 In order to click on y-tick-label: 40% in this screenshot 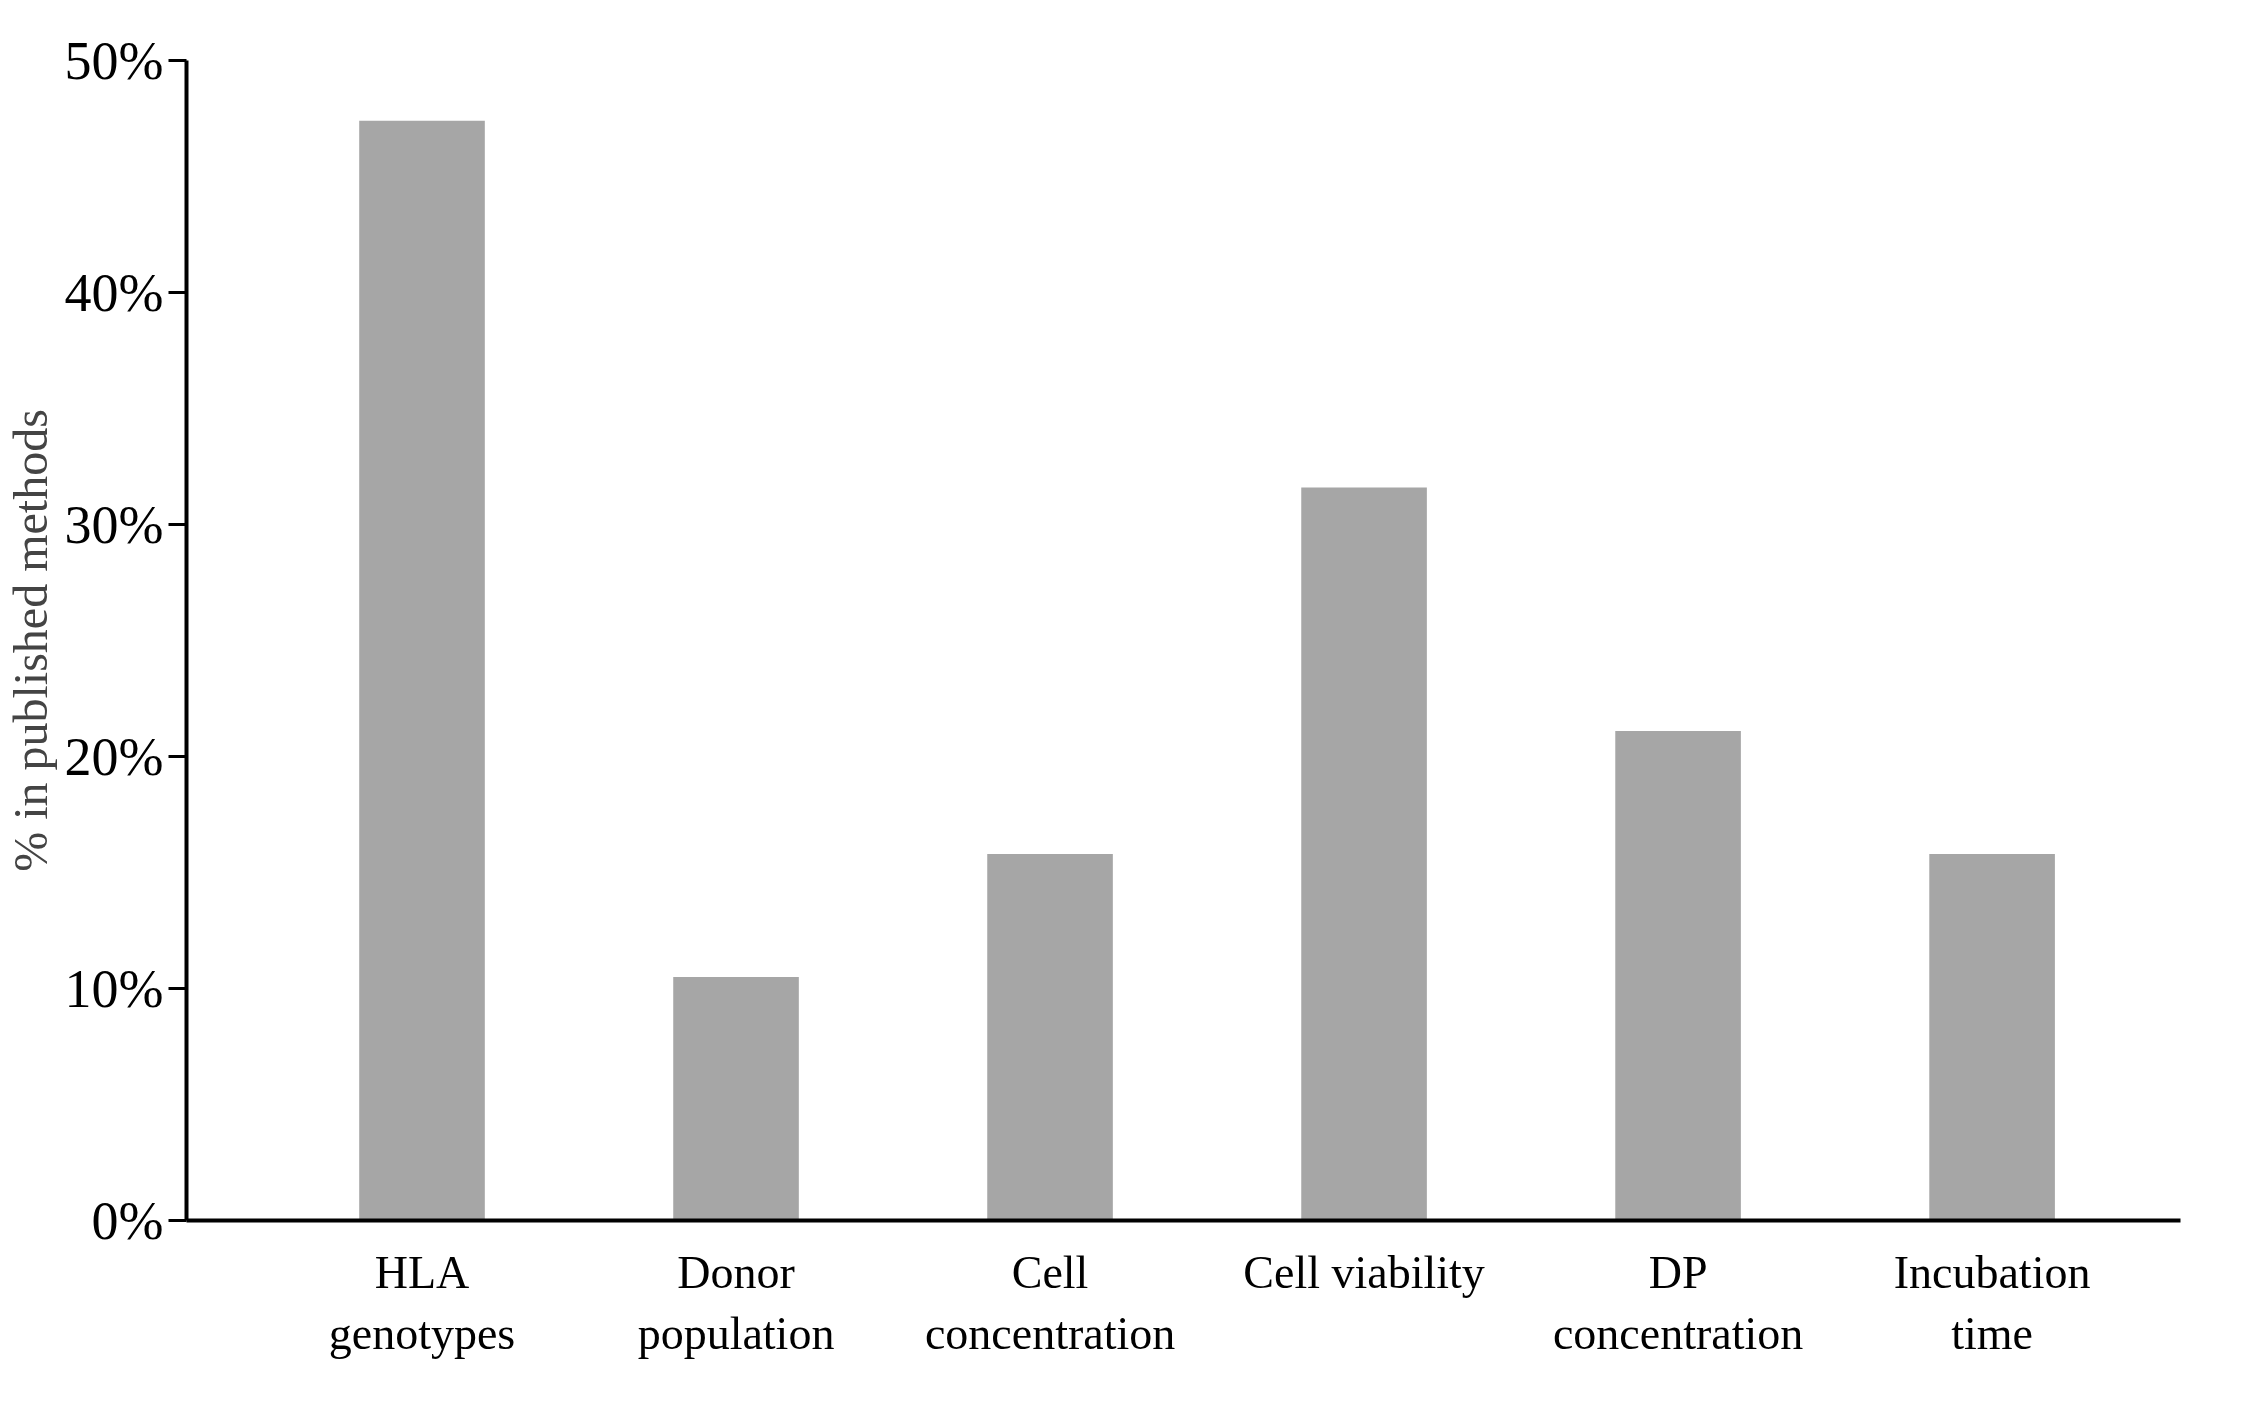, I will do `click(114, 292)`.